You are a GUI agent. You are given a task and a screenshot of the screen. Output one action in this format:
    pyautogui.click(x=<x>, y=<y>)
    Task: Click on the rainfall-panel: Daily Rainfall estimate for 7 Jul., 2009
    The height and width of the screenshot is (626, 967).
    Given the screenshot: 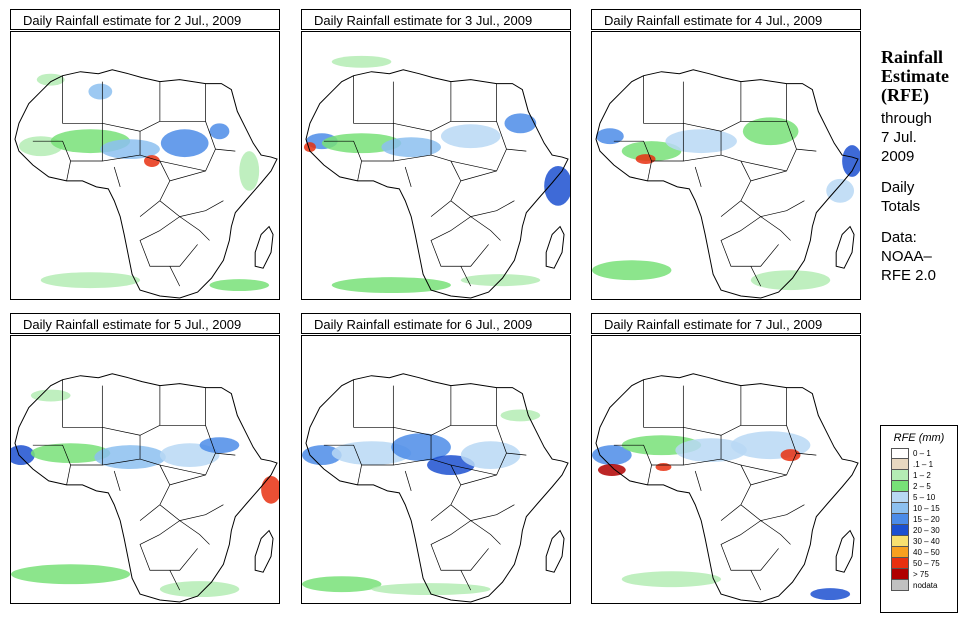 What is the action you would take?
    pyautogui.click(x=726, y=458)
    